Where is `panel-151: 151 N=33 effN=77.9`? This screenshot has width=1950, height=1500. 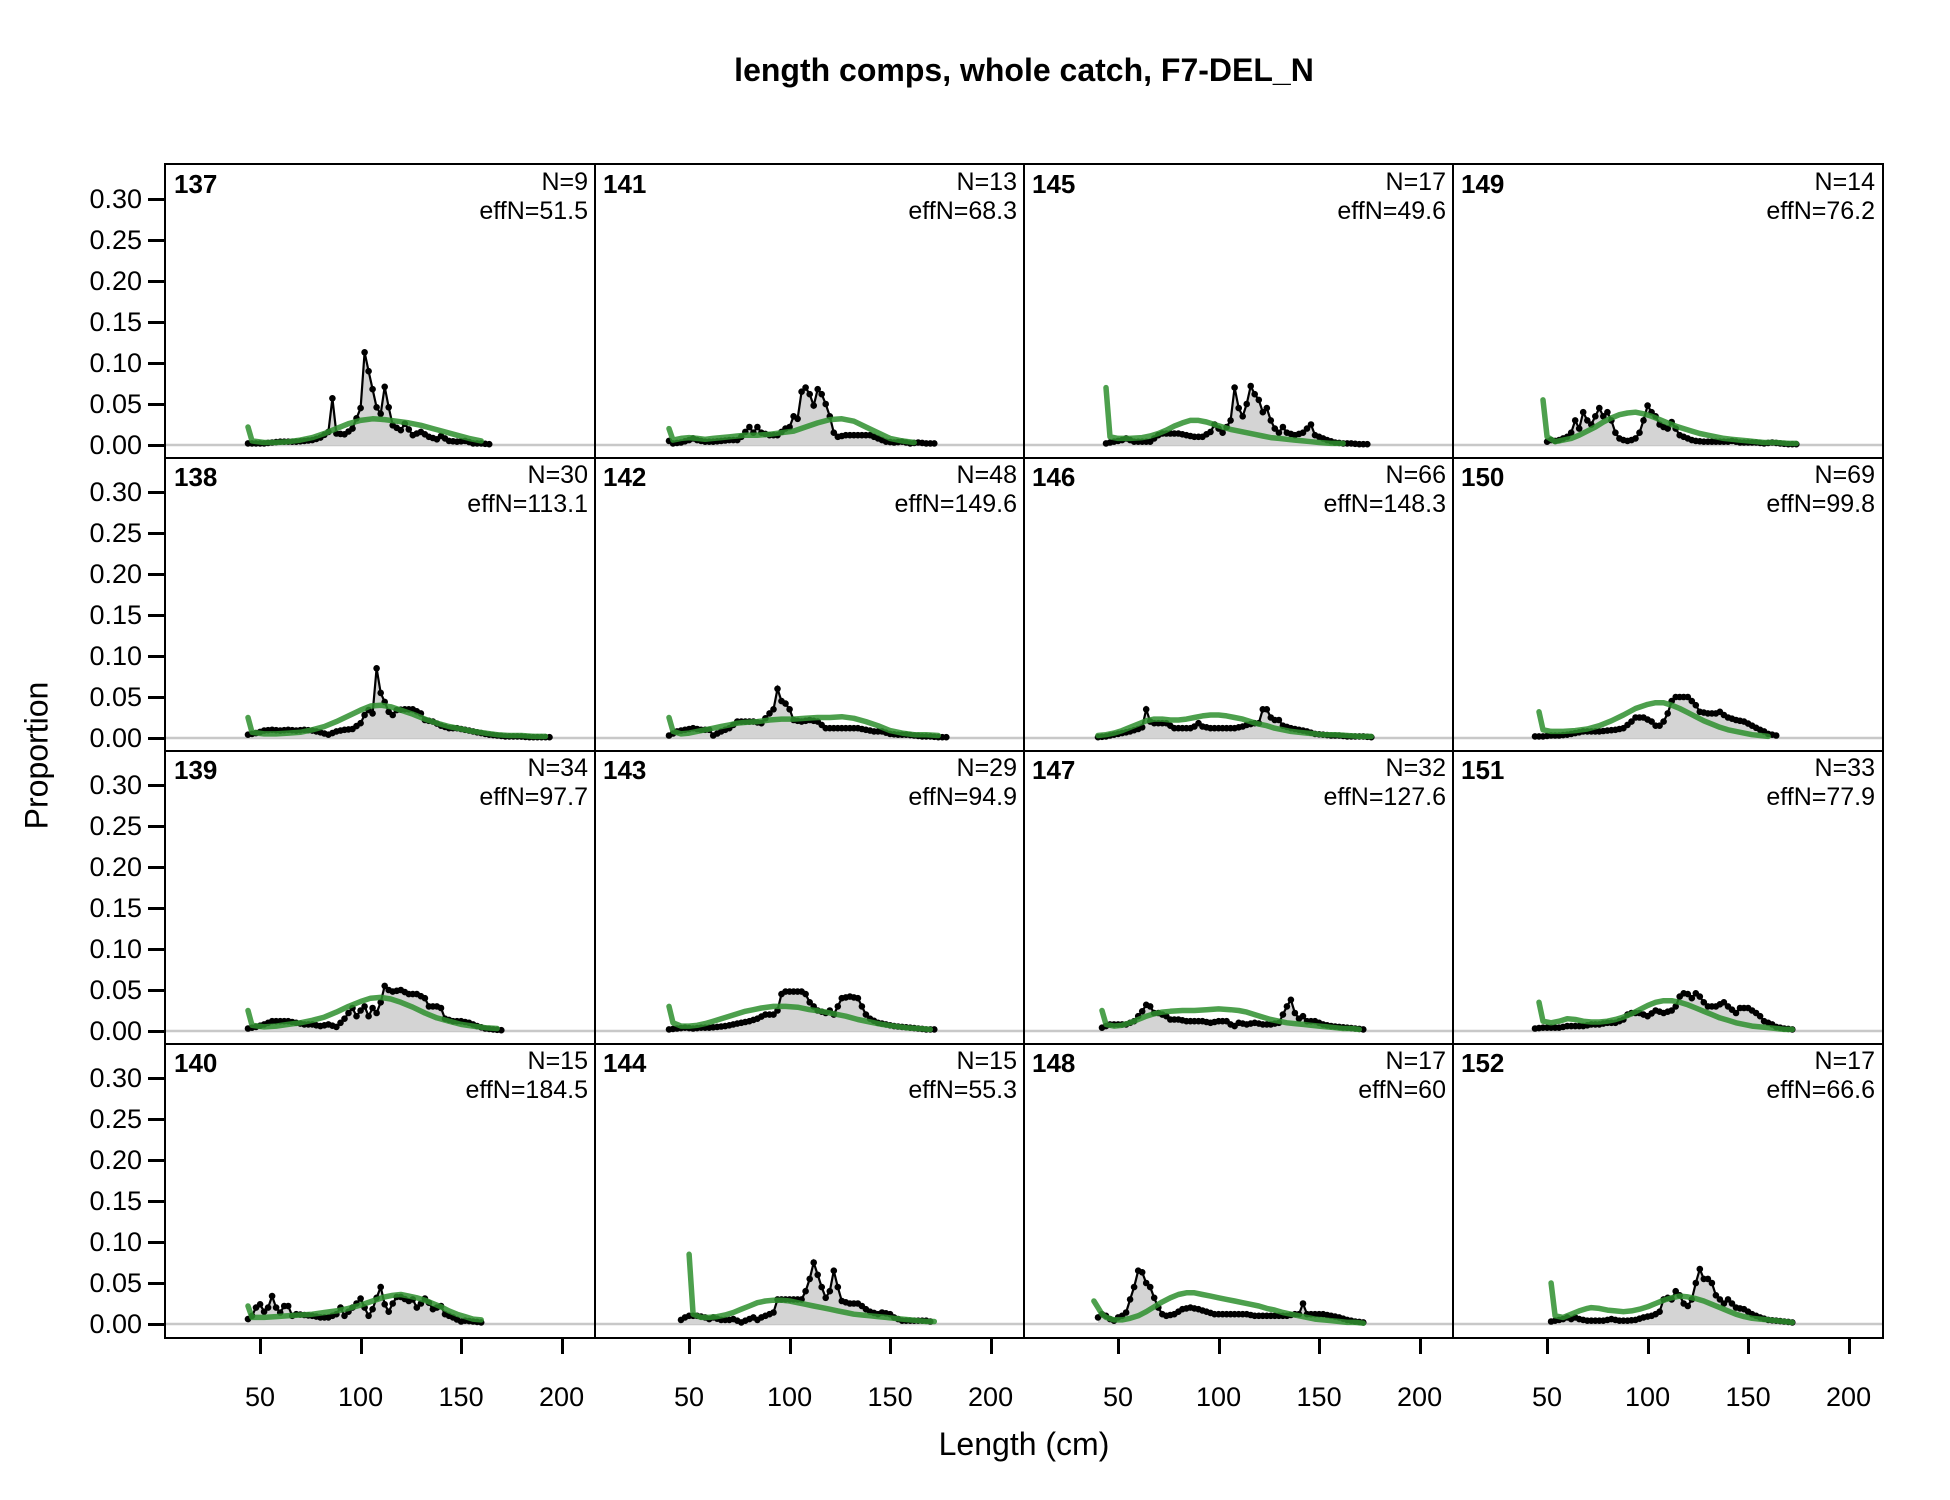
panel-151: 151 N=33 effN=77.9 is located at coordinates (1667, 897).